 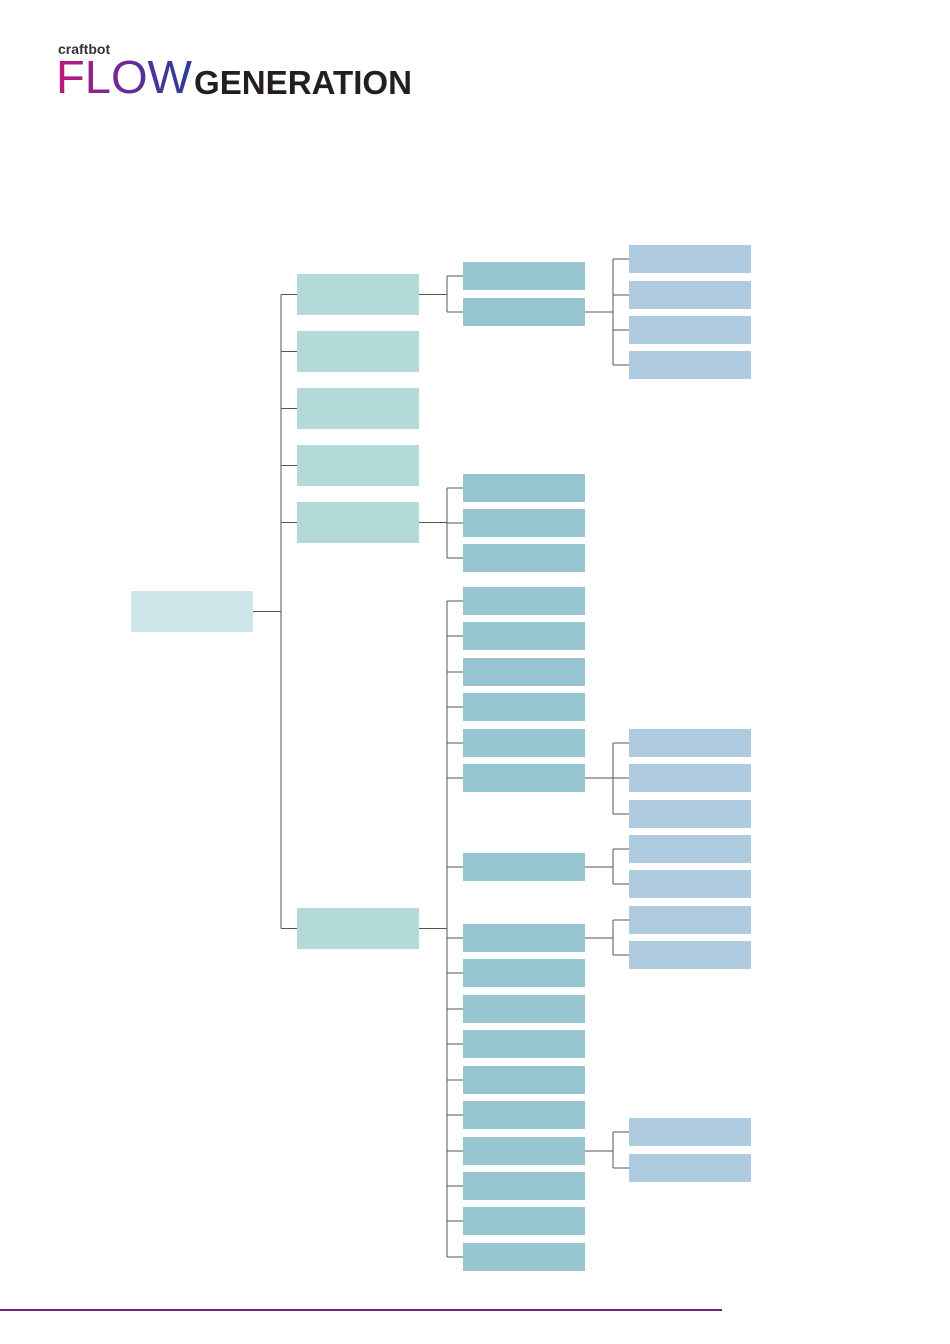 I want to click on root-box, so click(x=192, y=611).